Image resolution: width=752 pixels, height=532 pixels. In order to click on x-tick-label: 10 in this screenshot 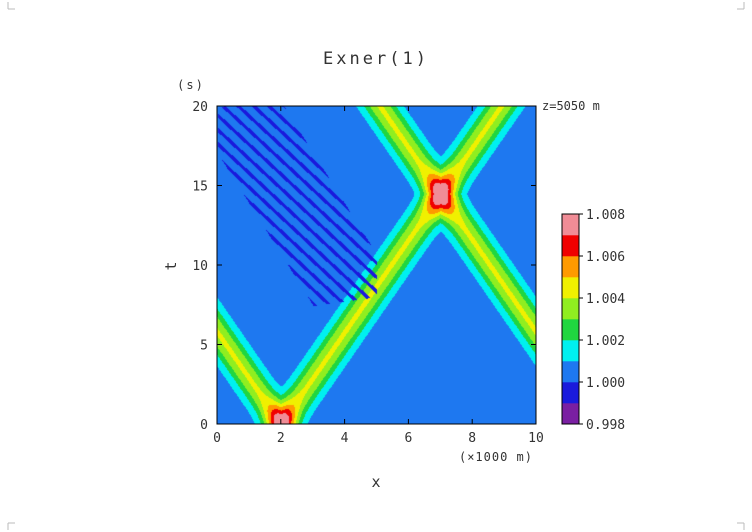, I will do `click(536, 438)`.